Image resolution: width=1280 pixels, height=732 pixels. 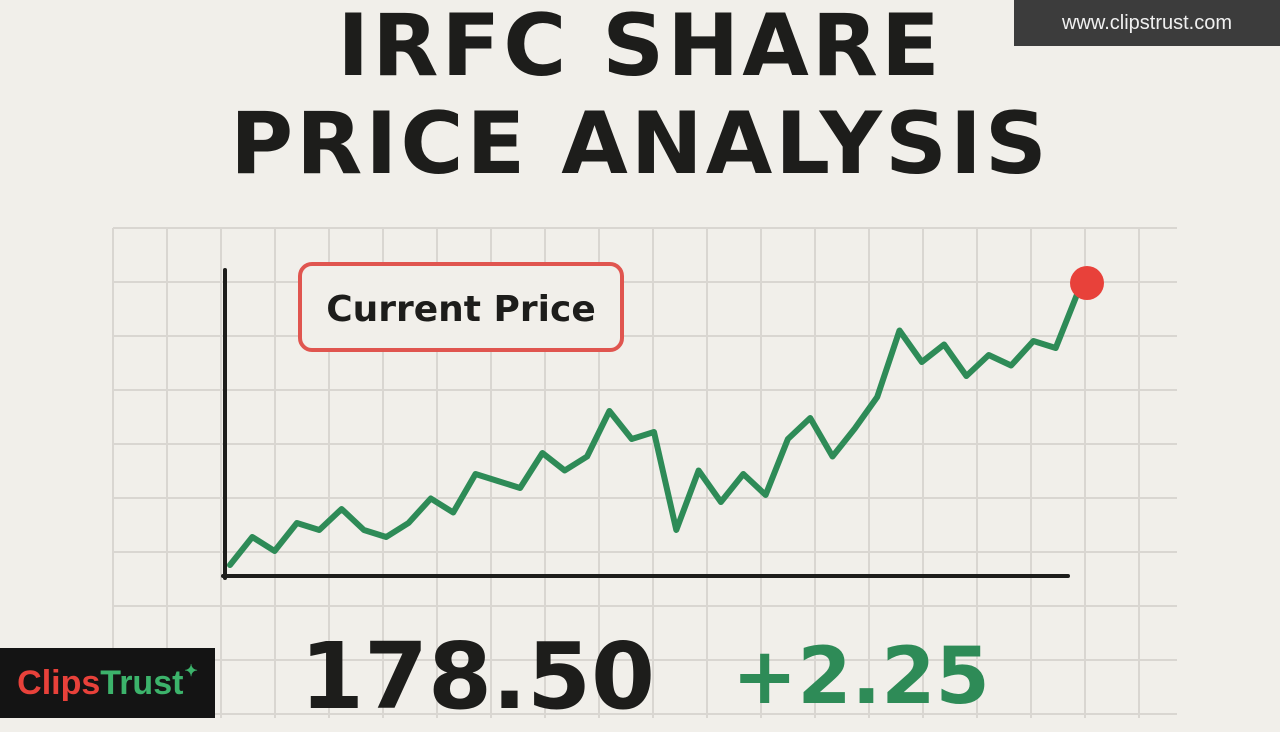 What do you see at coordinates (478, 676) in the screenshot?
I see `current-price-value: 178.50` at bounding box center [478, 676].